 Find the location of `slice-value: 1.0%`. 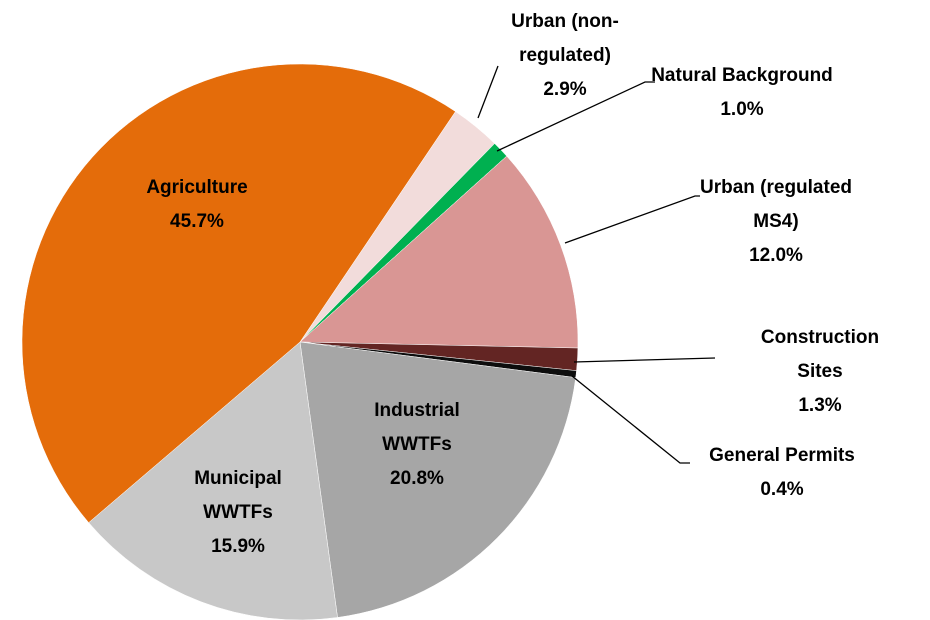

slice-value: 1.0% is located at coordinates (742, 109).